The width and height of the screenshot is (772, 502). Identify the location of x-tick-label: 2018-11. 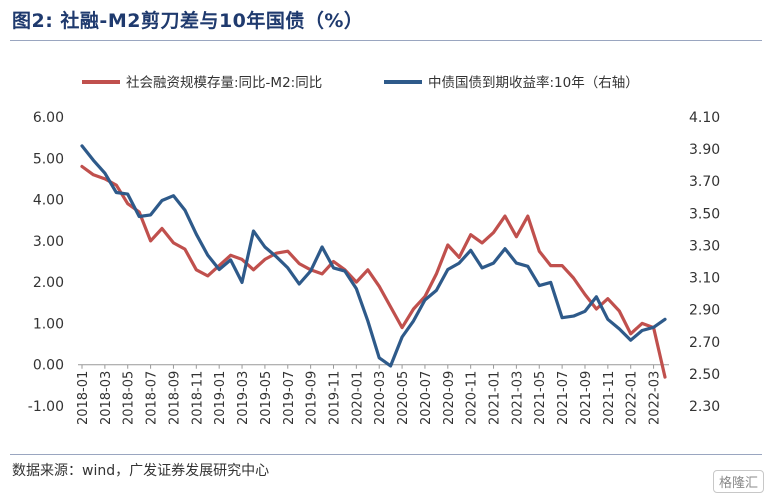
(197, 398).